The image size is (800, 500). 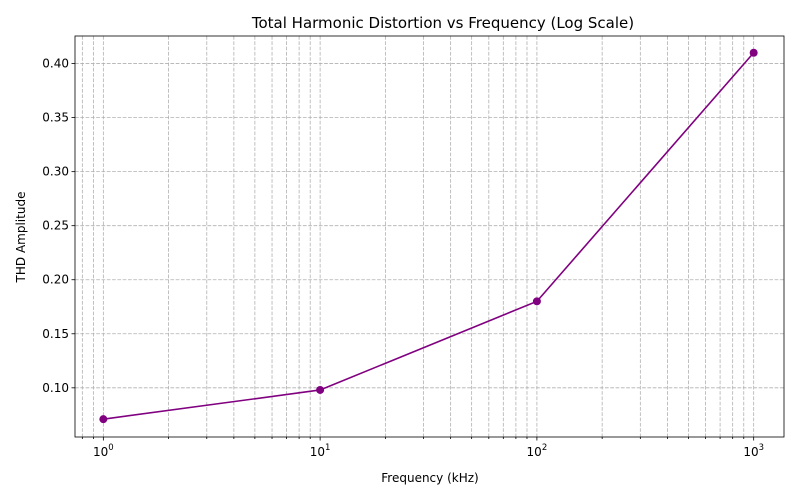 I want to click on y-tick-label: 0.25, so click(x=55, y=226).